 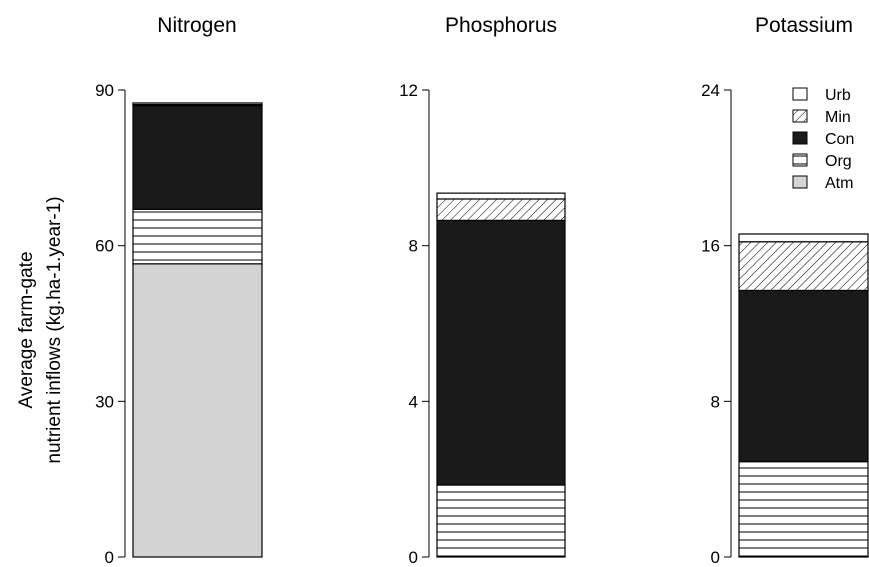 What do you see at coordinates (54, 329) in the screenshot?
I see `y-axis-label-line-2: nutrient inflows (kg.ha-1.year-1)` at bounding box center [54, 329].